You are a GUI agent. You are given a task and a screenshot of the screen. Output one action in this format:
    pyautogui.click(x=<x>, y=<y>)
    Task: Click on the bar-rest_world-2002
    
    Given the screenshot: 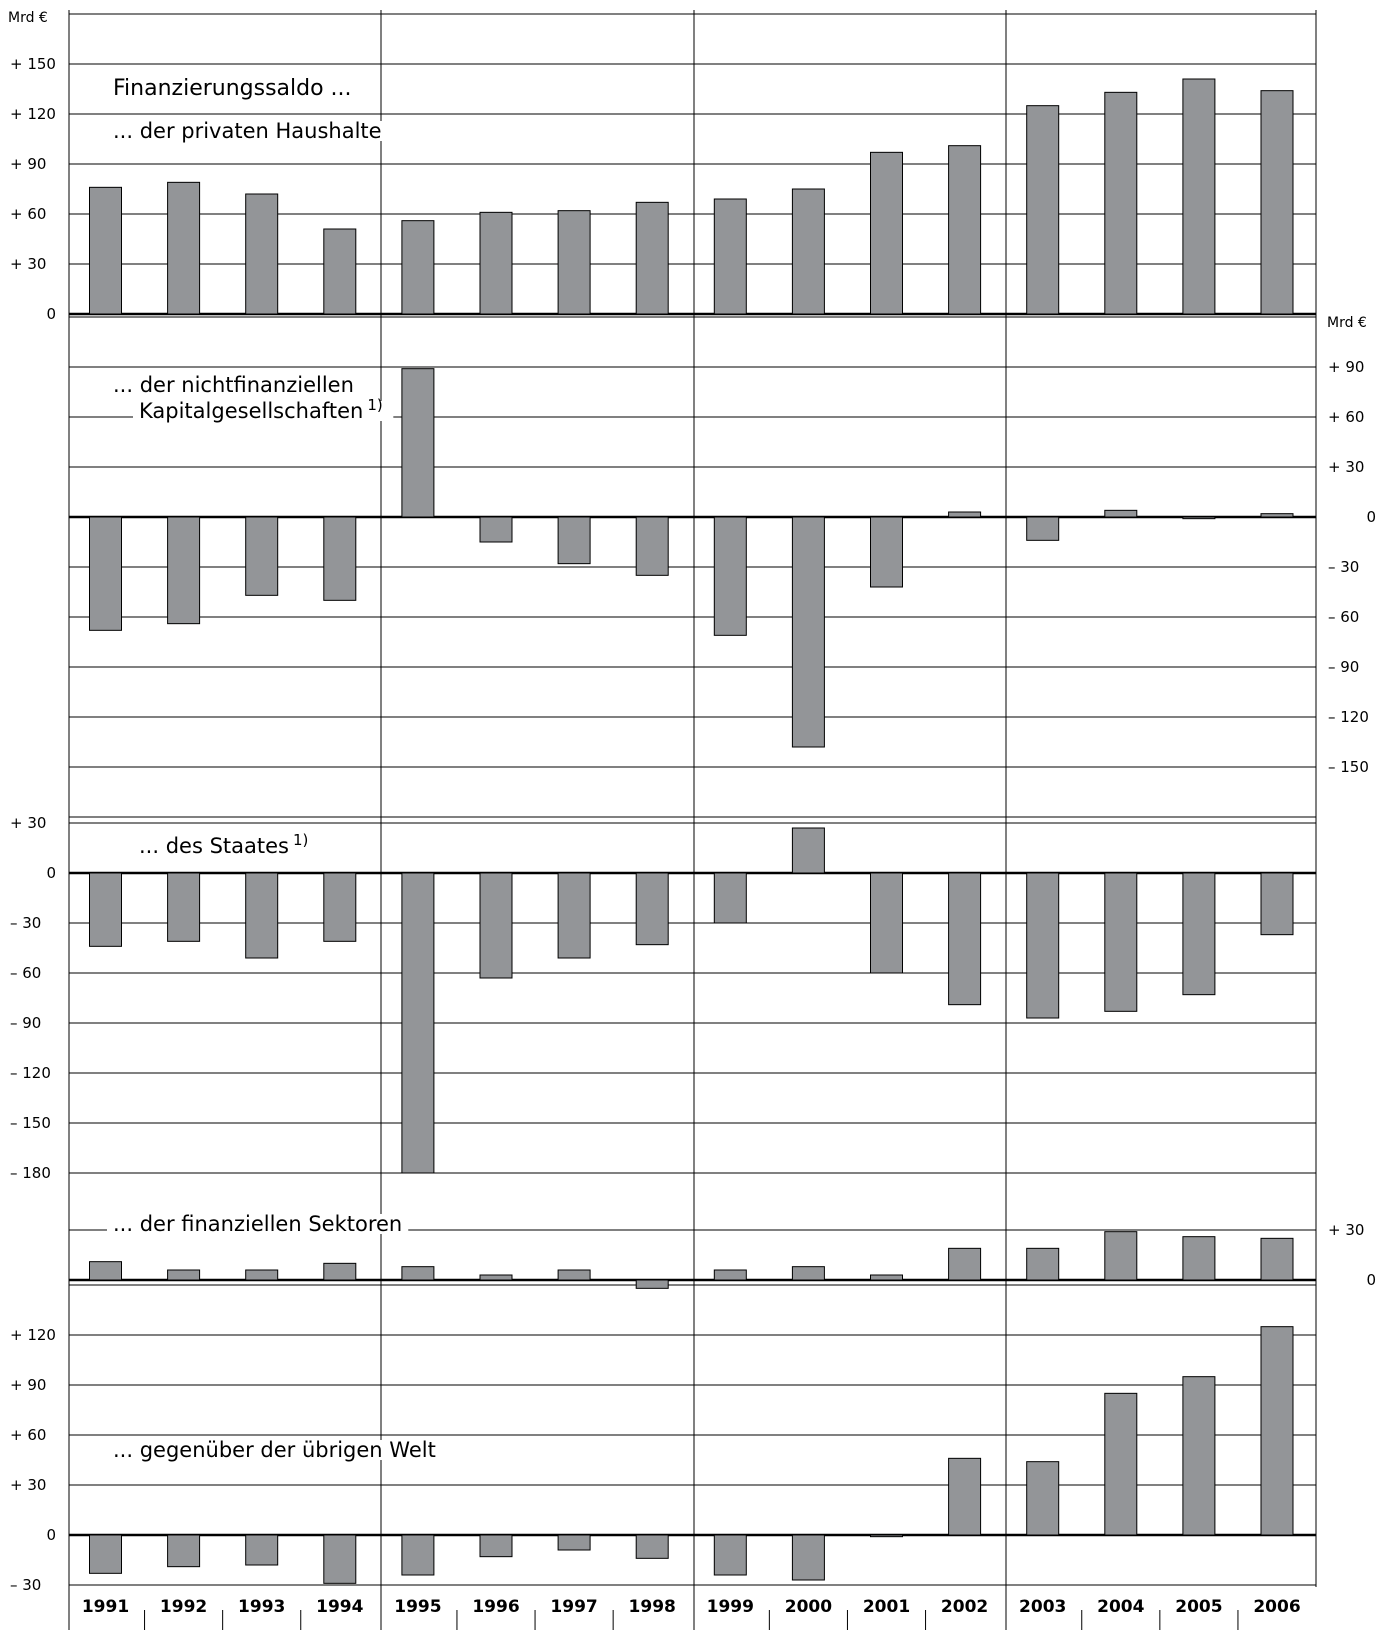 What is the action you would take?
    pyautogui.click(x=965, y=1496)
    